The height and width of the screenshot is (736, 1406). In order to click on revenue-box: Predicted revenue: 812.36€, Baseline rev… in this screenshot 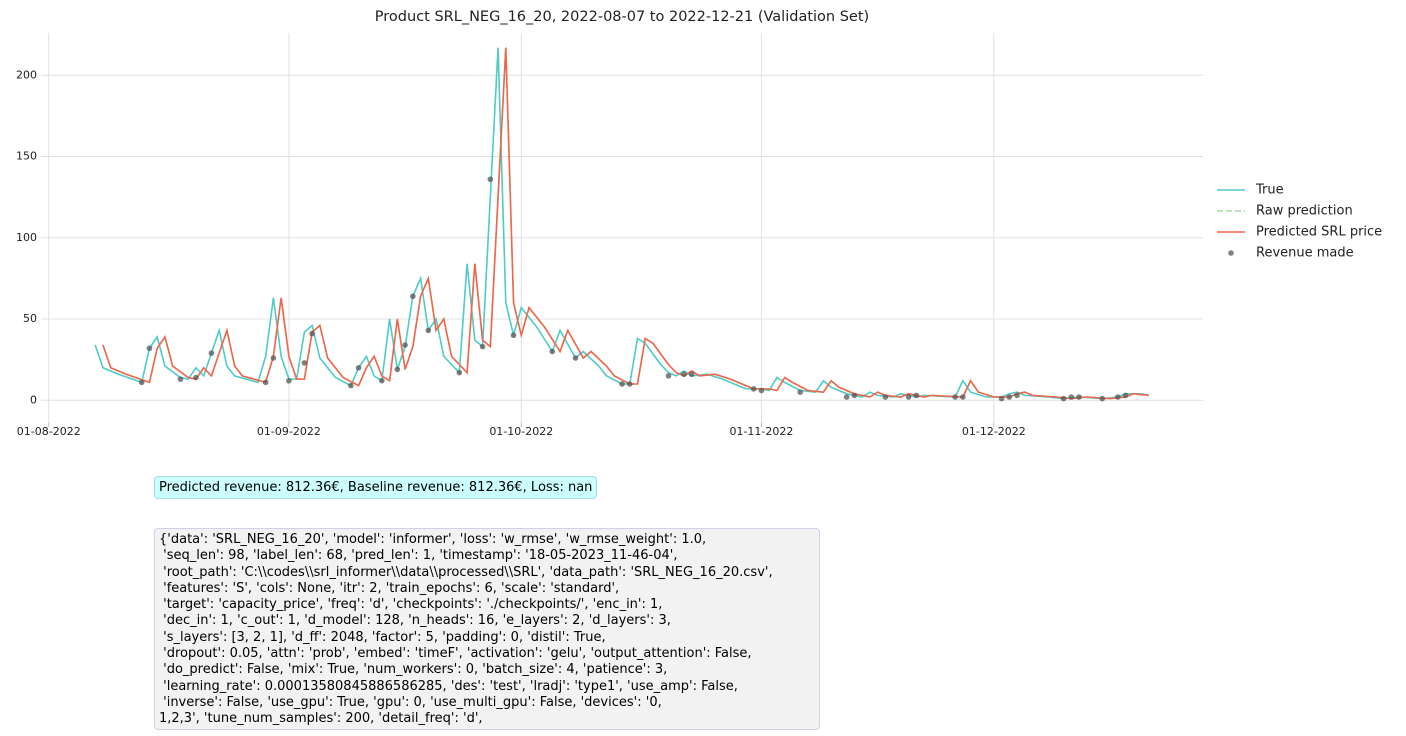, I will do `click(376, 487)`.